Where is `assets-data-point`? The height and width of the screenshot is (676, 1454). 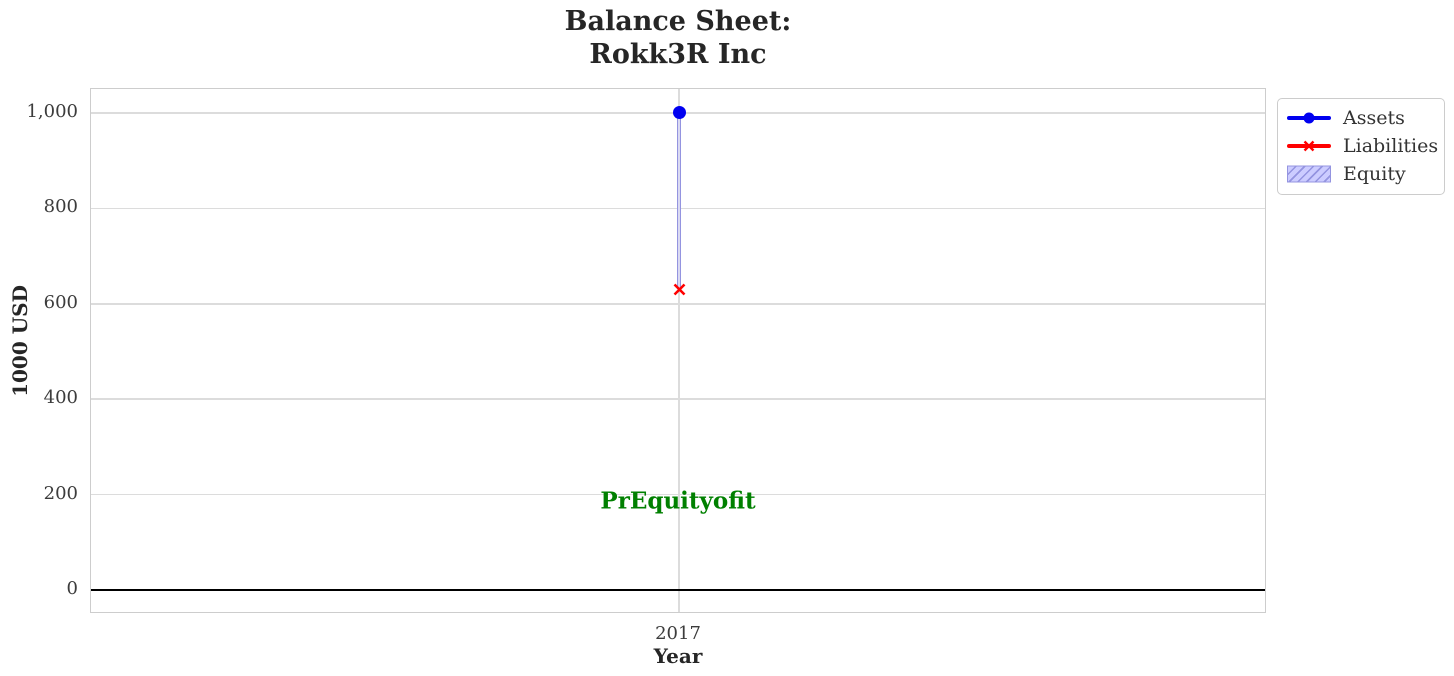 assets-data-point is located at coordinates (679, 113).